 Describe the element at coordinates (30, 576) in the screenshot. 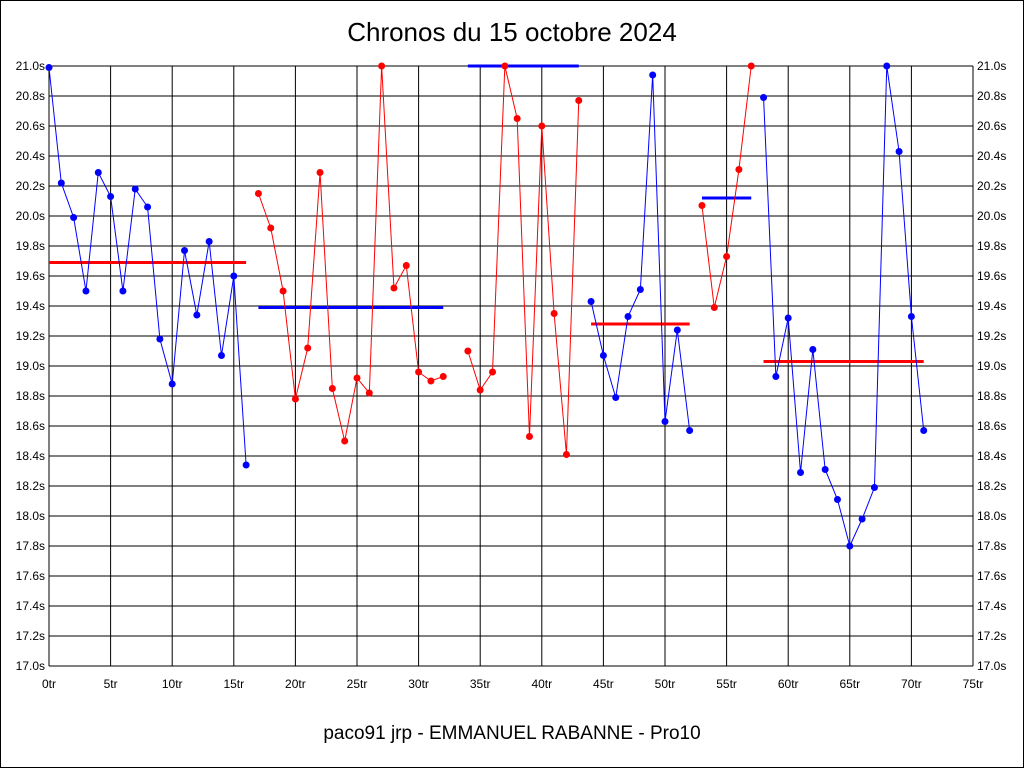

I see `y-tick-label-left: 17.6s` at that location.